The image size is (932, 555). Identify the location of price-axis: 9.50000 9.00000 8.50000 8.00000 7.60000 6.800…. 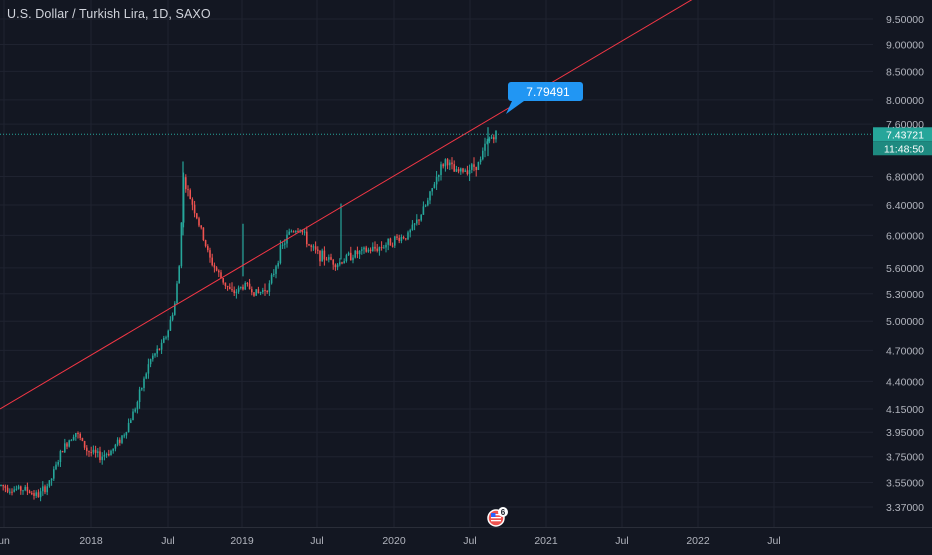
(905, 264).